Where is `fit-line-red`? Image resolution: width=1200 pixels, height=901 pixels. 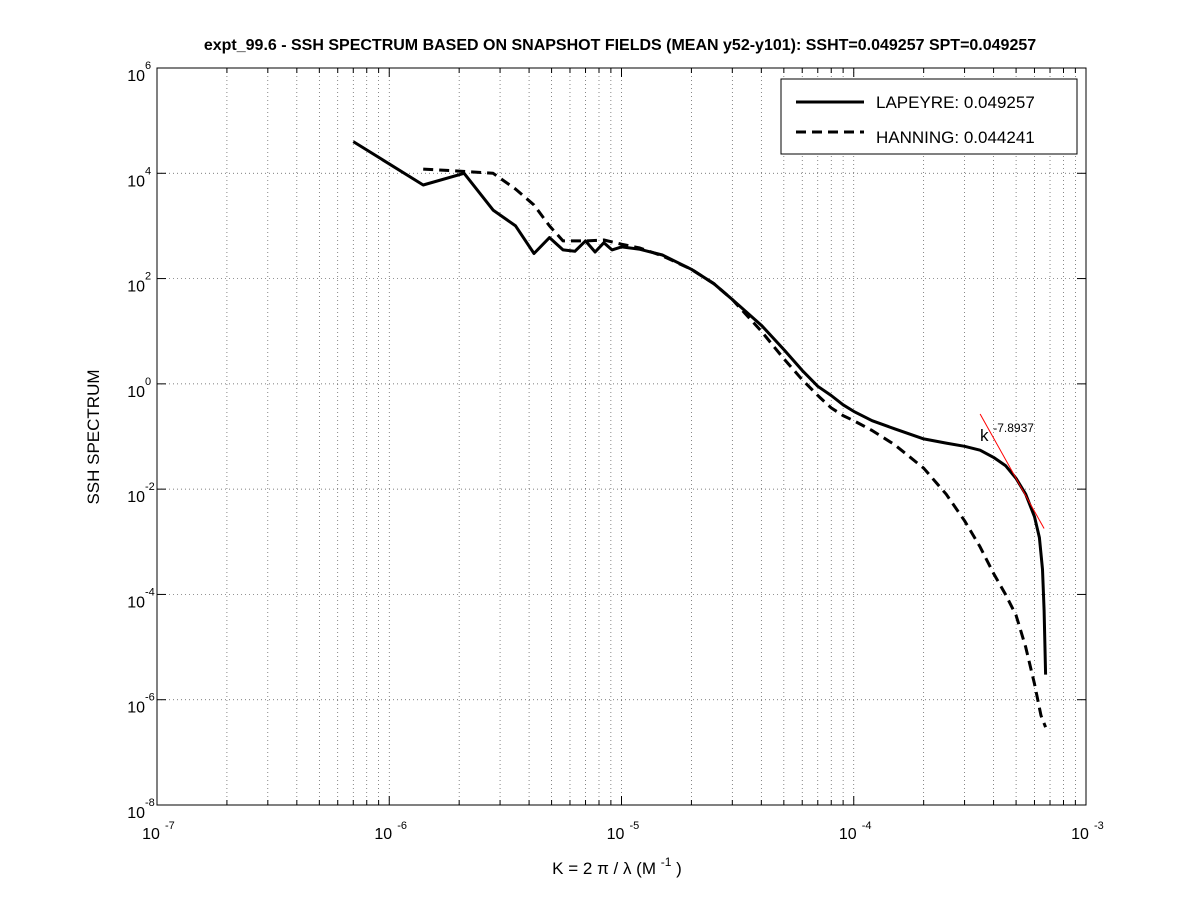 fit-line-red is located at coordinates (1012, 471).